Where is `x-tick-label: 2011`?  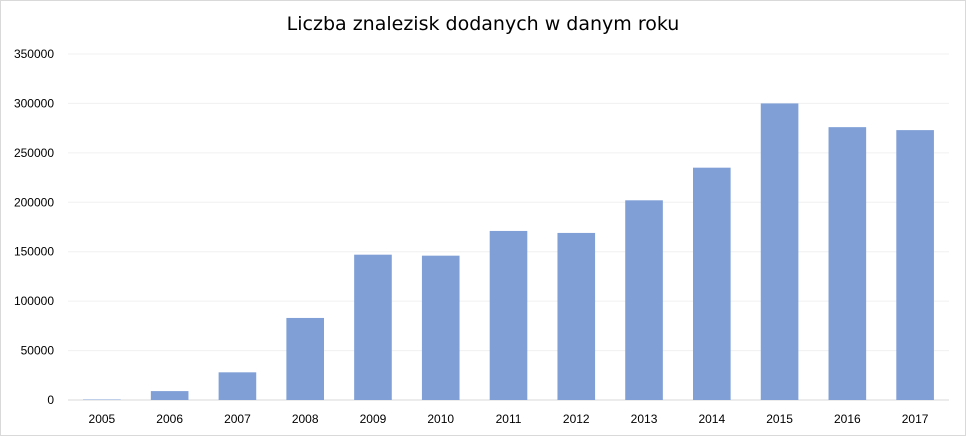
x-tick-label: 2011 is located at coordinates (509, 419).